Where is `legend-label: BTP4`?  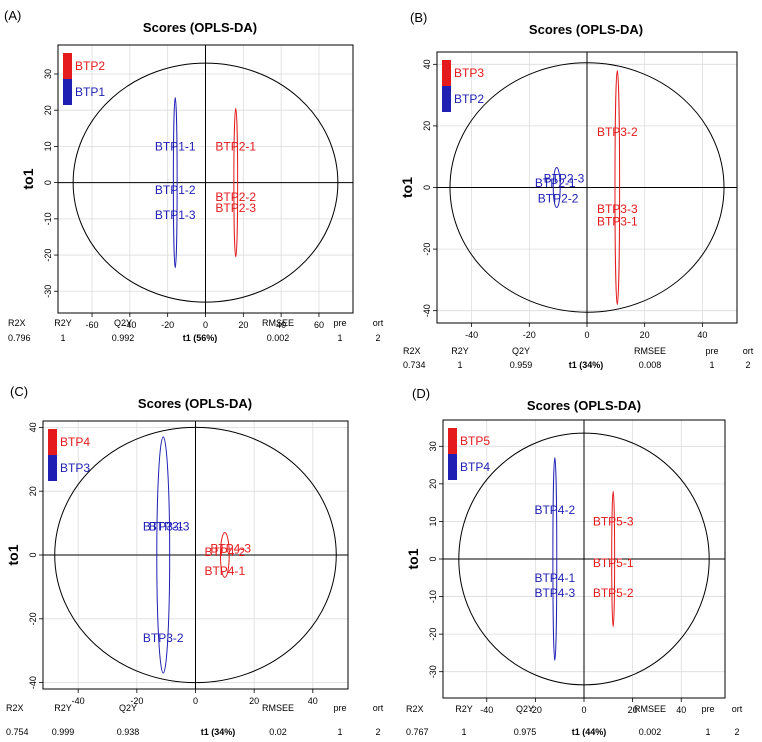
legend-label: BTP4 is located at coordinates (75, 442).